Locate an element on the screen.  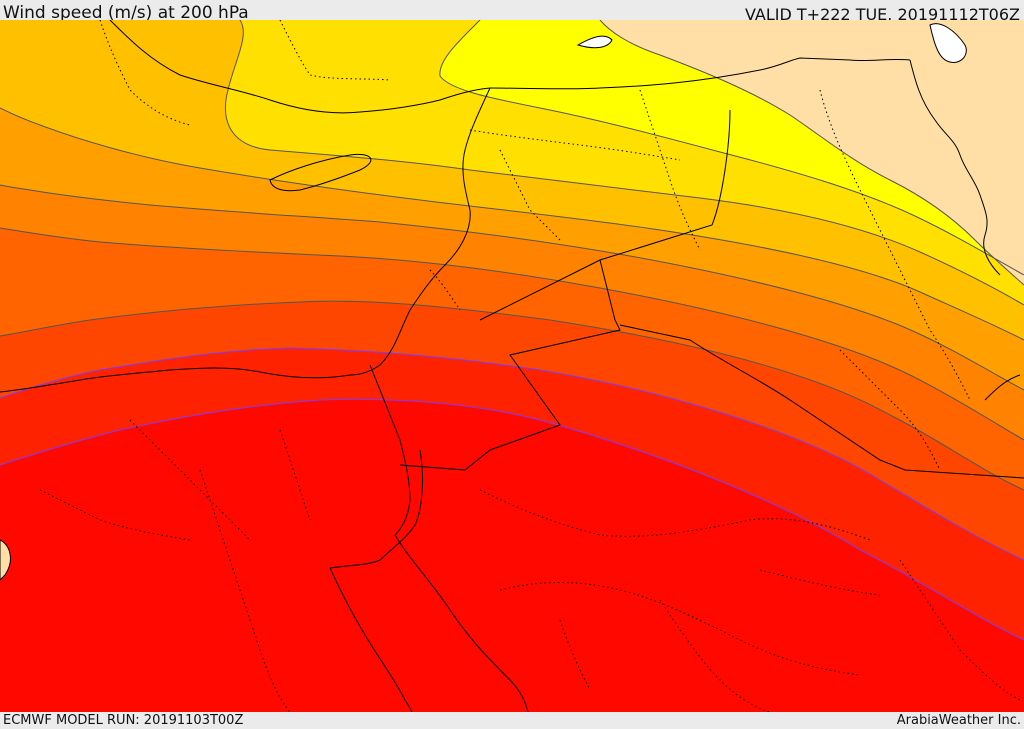
red-sea-north is located at coordinates (5, 560).